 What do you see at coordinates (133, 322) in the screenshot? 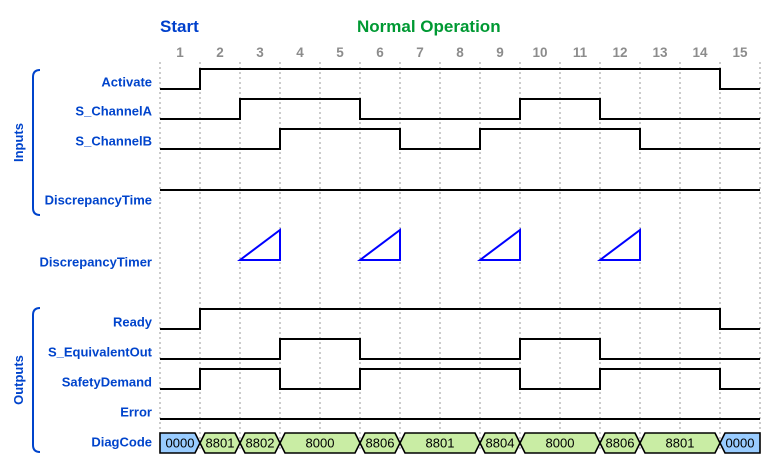
I see `signal-label-ready: Ready` at bounding box center [133, 322].